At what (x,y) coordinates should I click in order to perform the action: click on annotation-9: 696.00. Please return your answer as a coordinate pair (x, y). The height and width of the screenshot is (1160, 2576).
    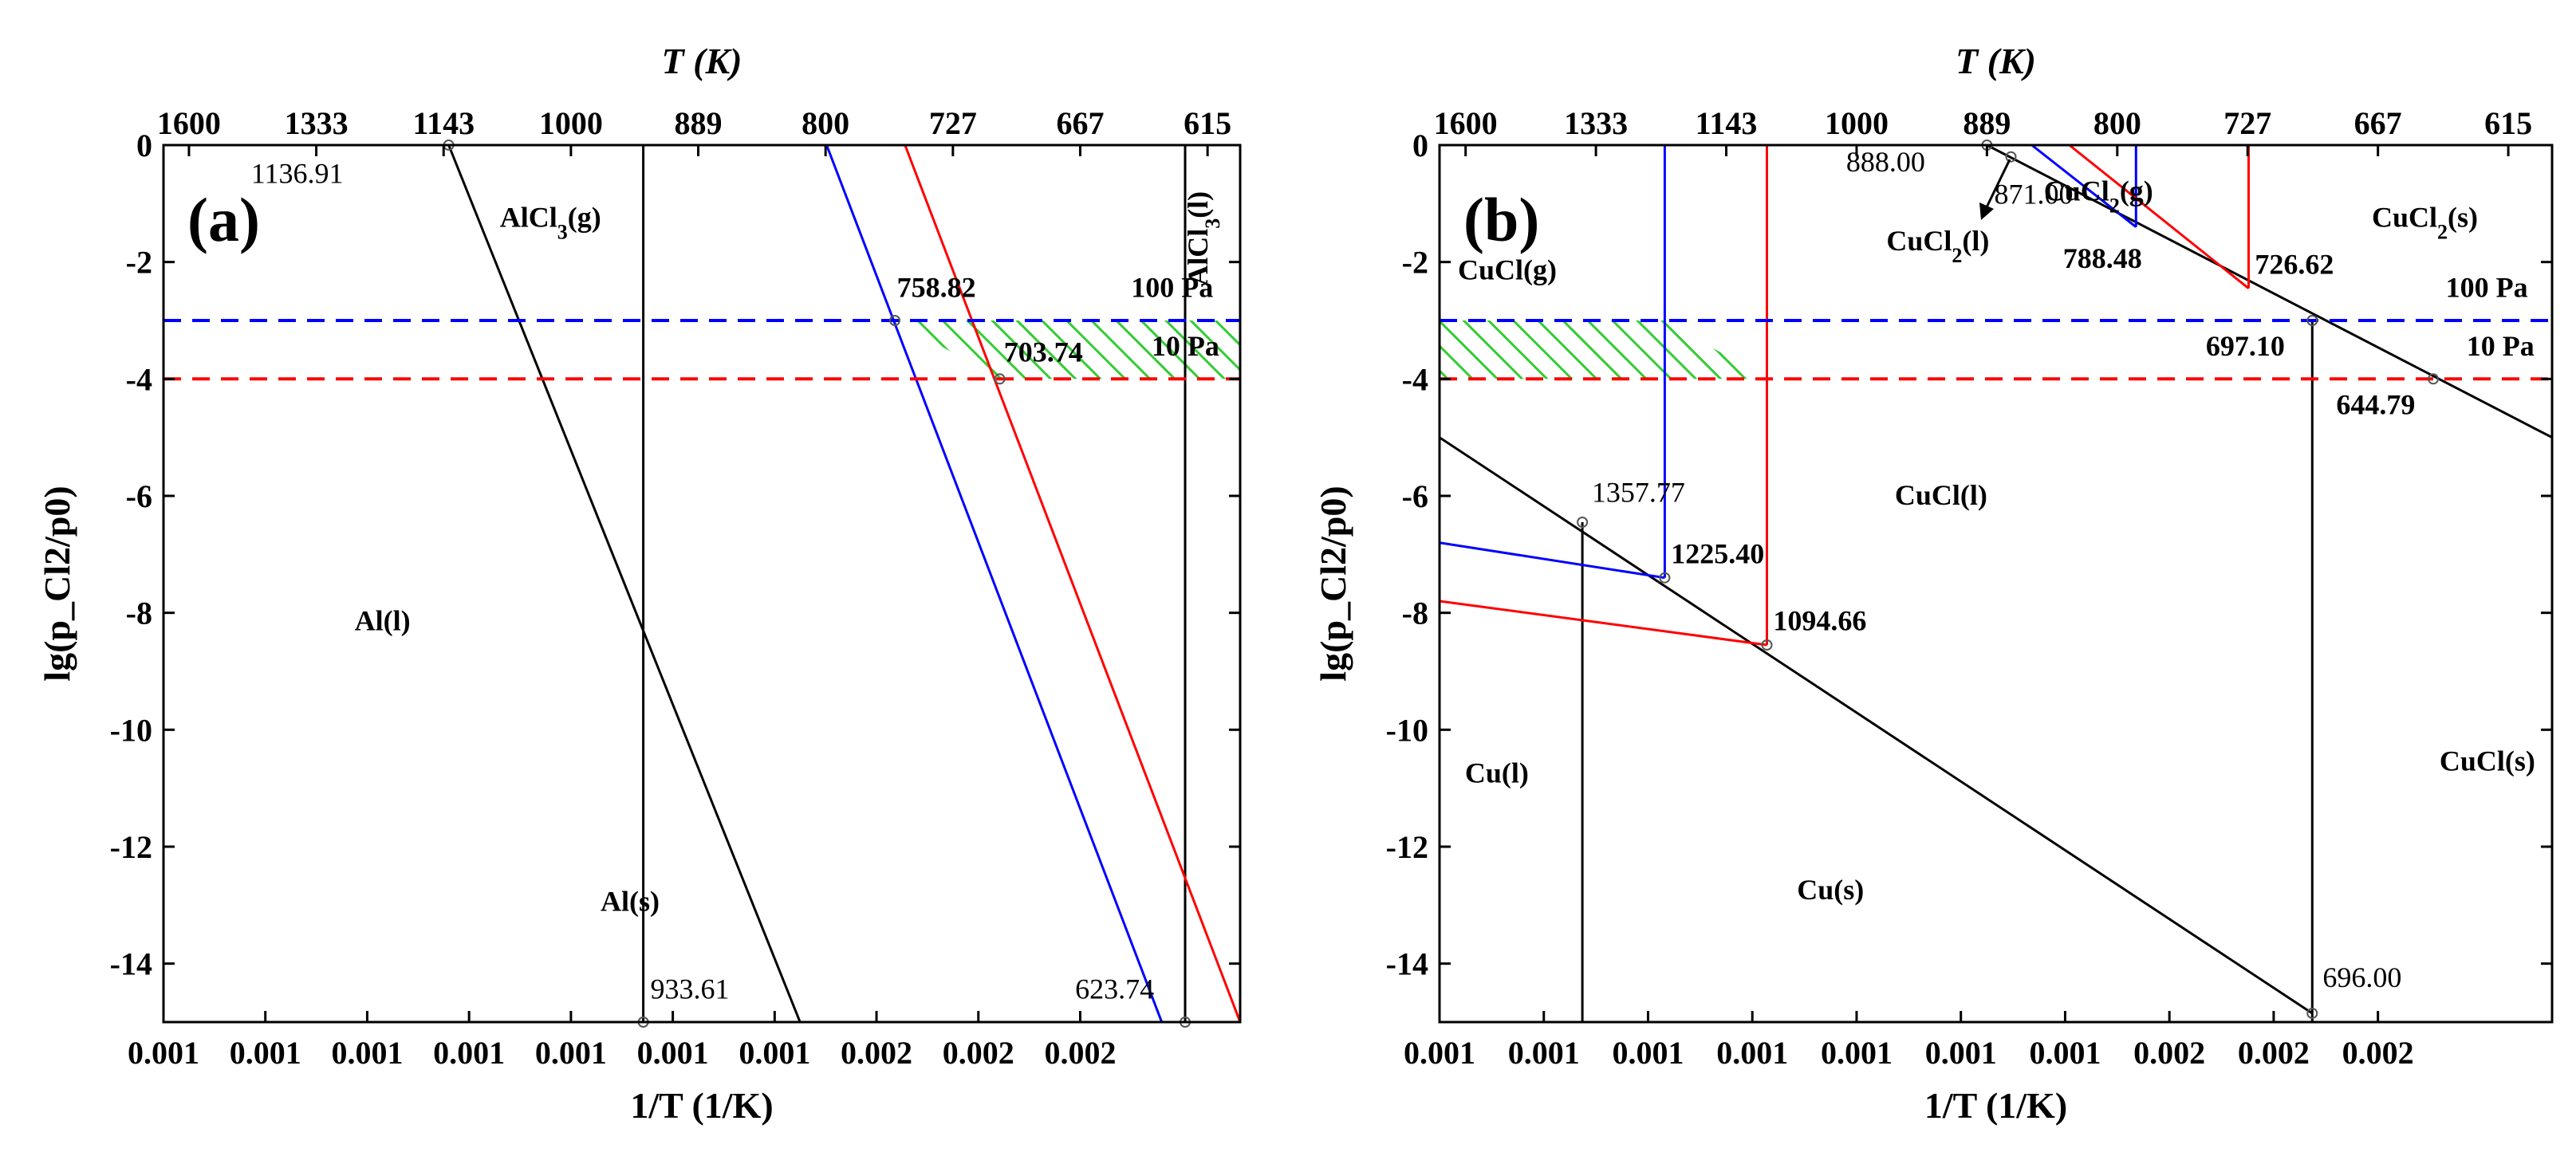
    Looking at the image, I should click on (2361, 977).